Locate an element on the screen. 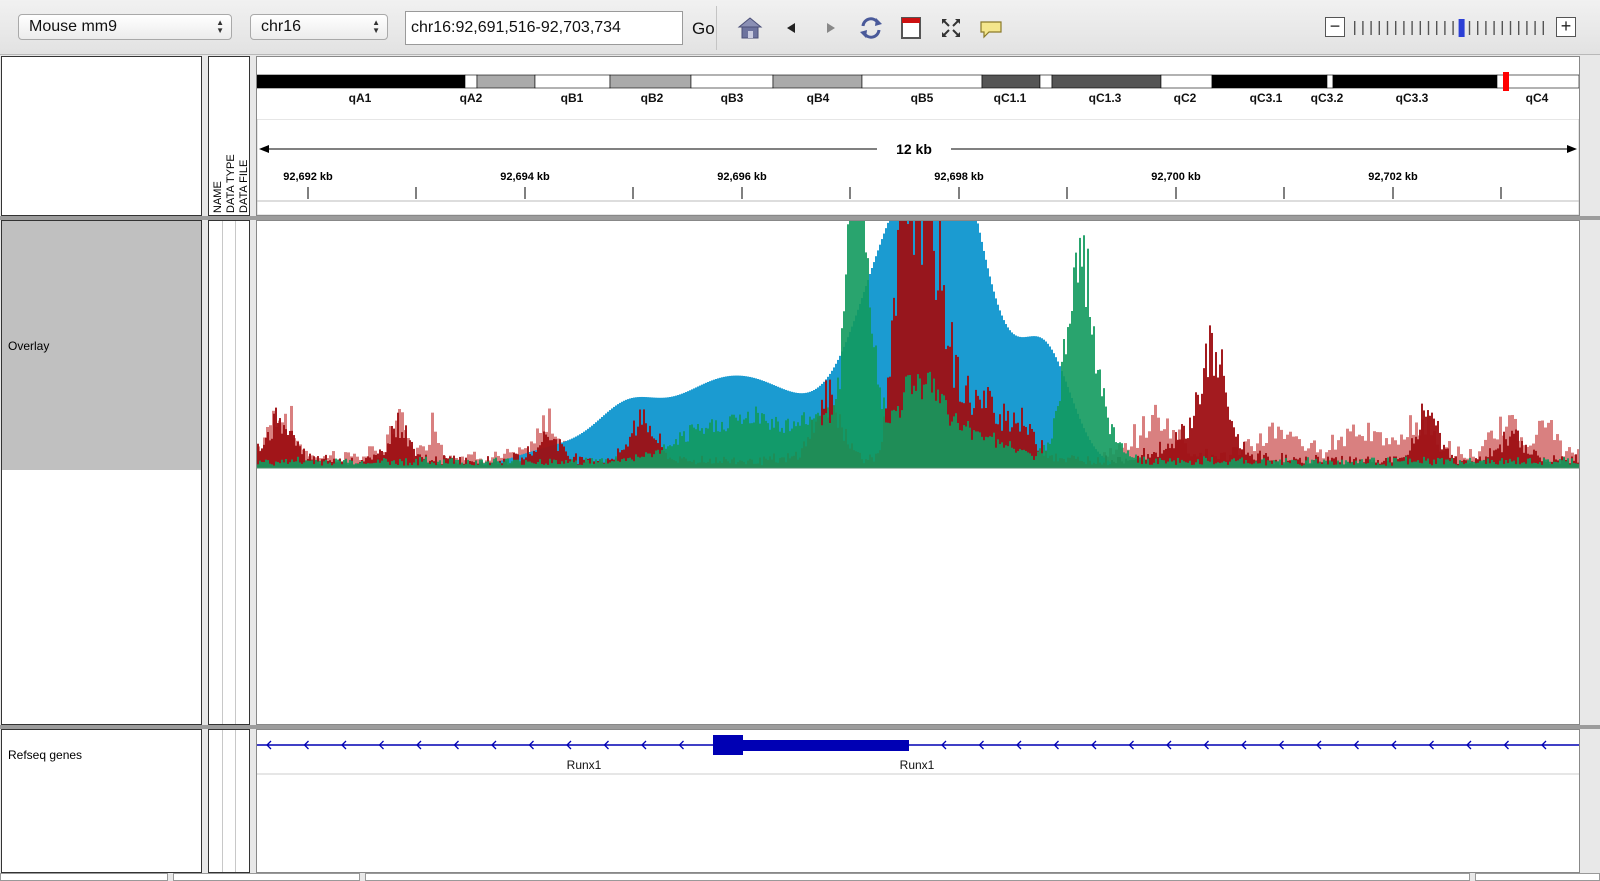  home-icon is located at coordinates (750, 28).